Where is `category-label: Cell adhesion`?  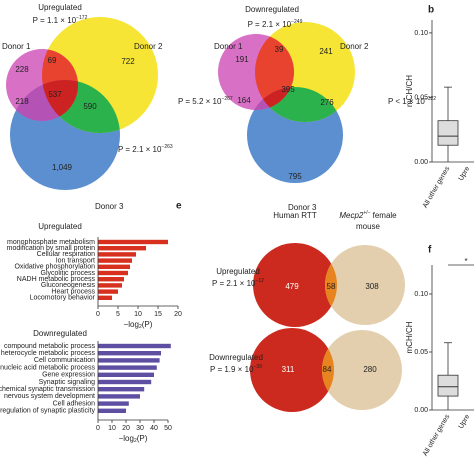
category-label: Cell adhesion is located at coordinates (74, 403).